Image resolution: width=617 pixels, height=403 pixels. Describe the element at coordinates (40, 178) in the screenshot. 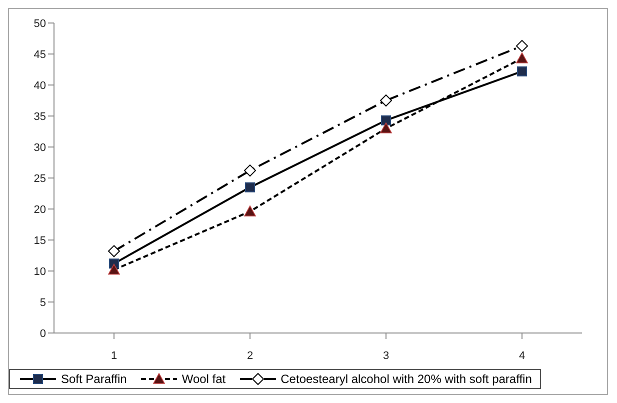

I see `y-tick-label: 25` at that location.